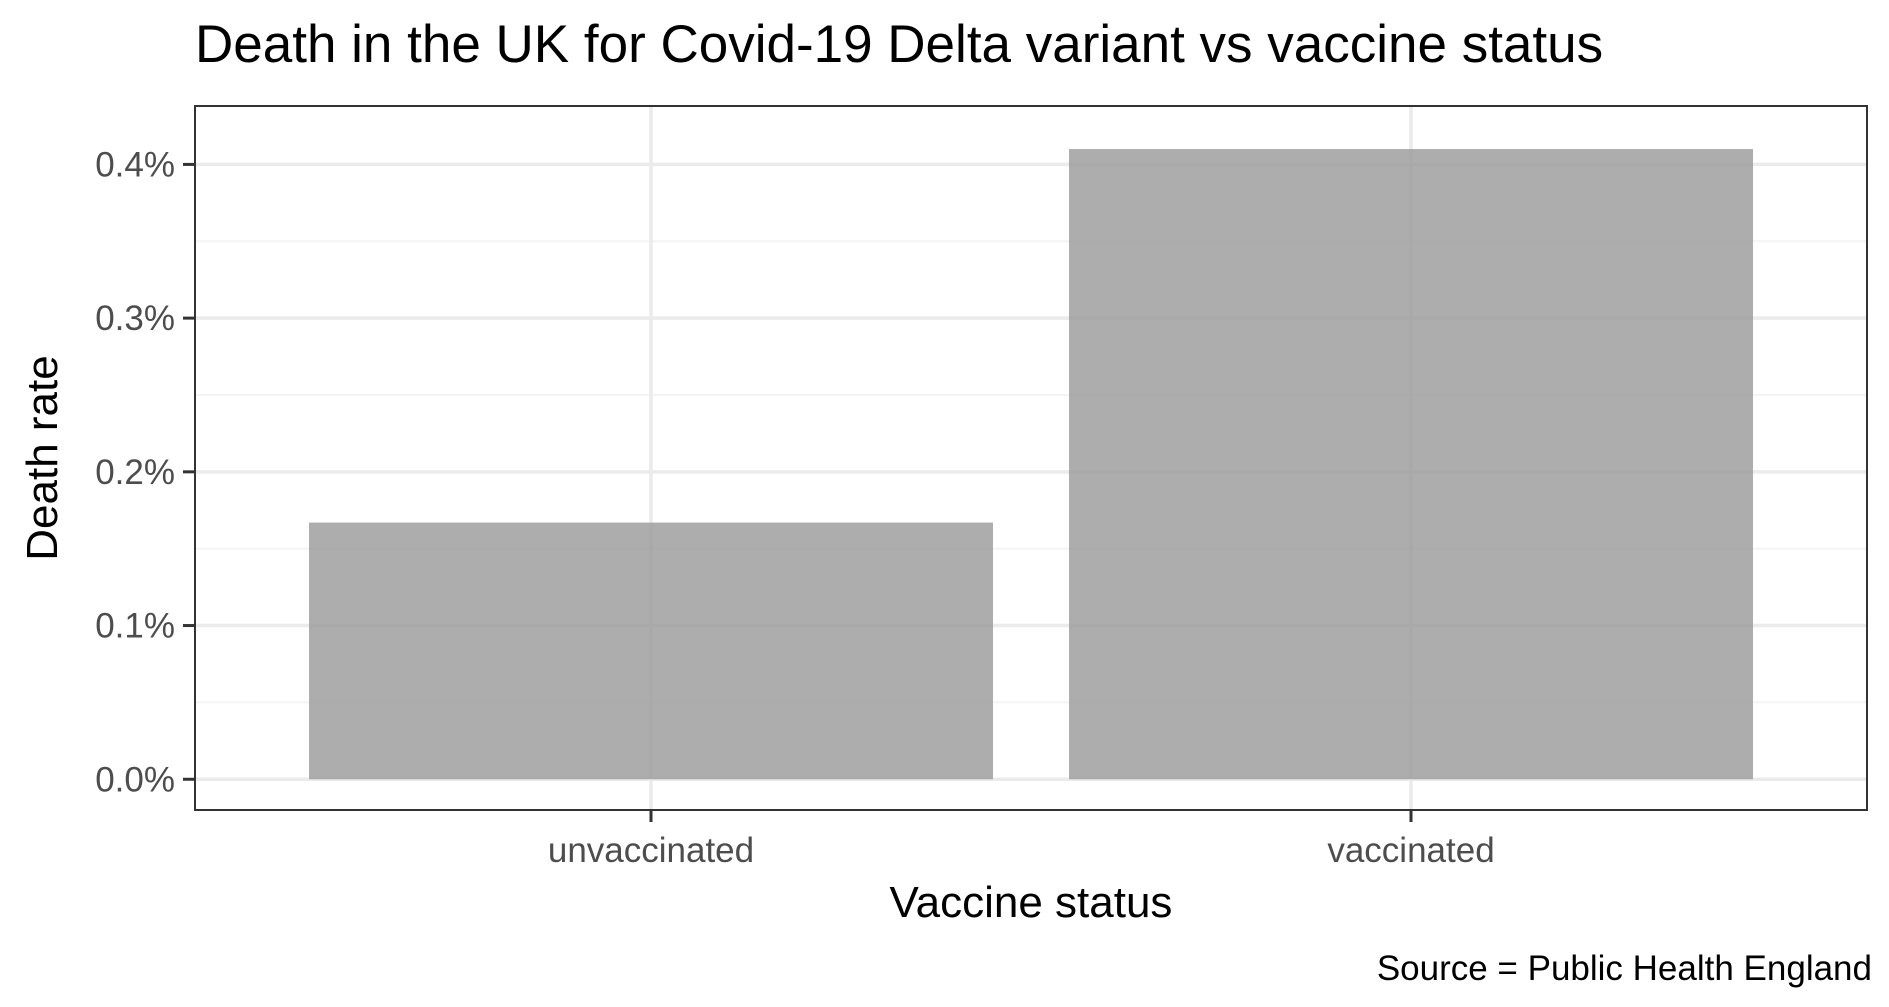 The image size is (1889, 1007). Describe the element at coordinates (1624, 968) in the screenshot. I see `chart-caption: Source = Public Health England` at that location.